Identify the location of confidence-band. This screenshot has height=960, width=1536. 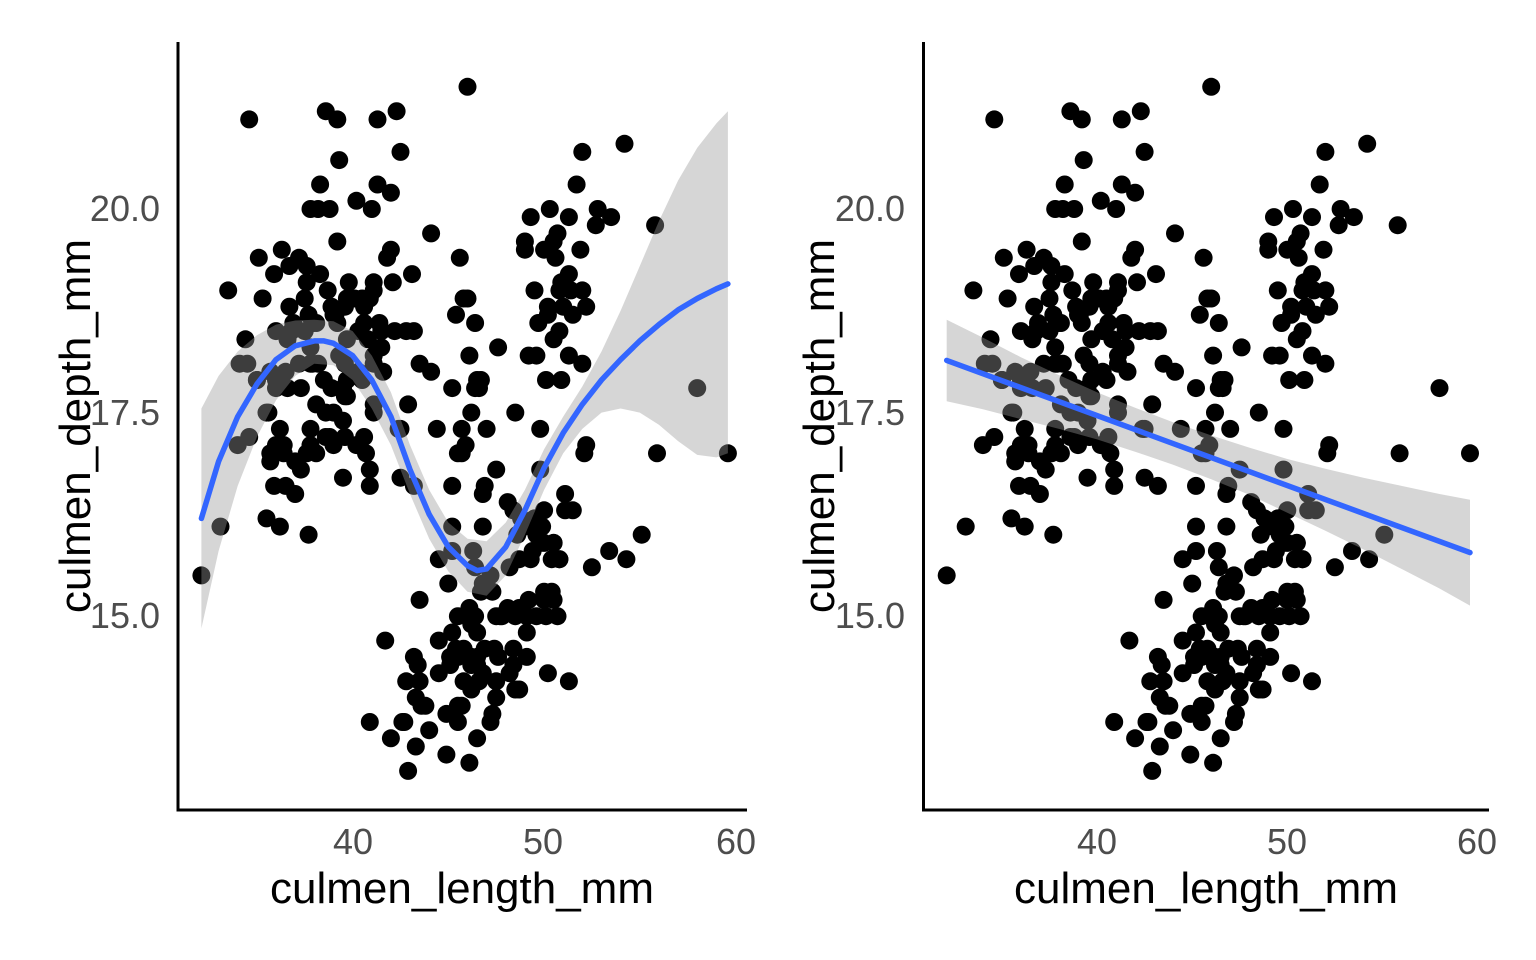
(1208, 462).